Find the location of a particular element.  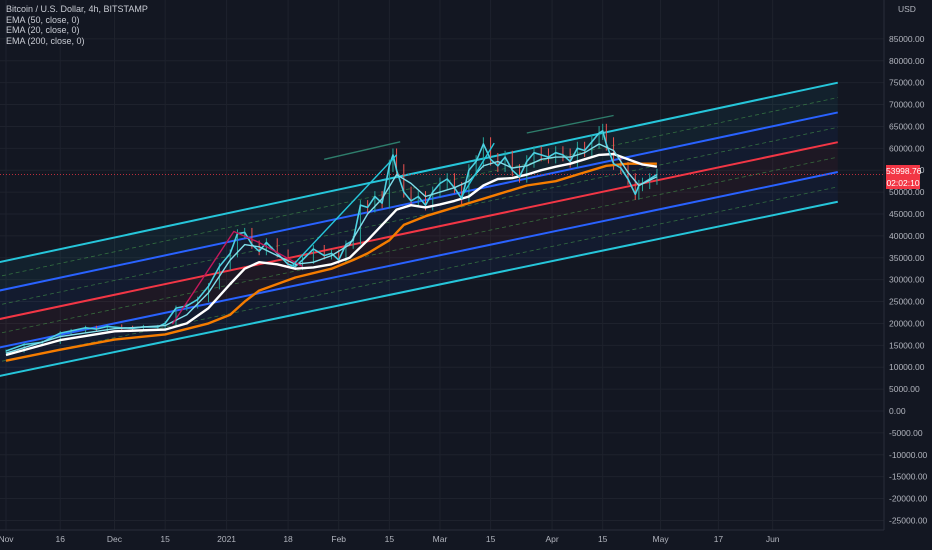

symbol-title: Bitcoin / U.S. Dollar, 4h, BITSTAMP is located at coordinates (77, 9).